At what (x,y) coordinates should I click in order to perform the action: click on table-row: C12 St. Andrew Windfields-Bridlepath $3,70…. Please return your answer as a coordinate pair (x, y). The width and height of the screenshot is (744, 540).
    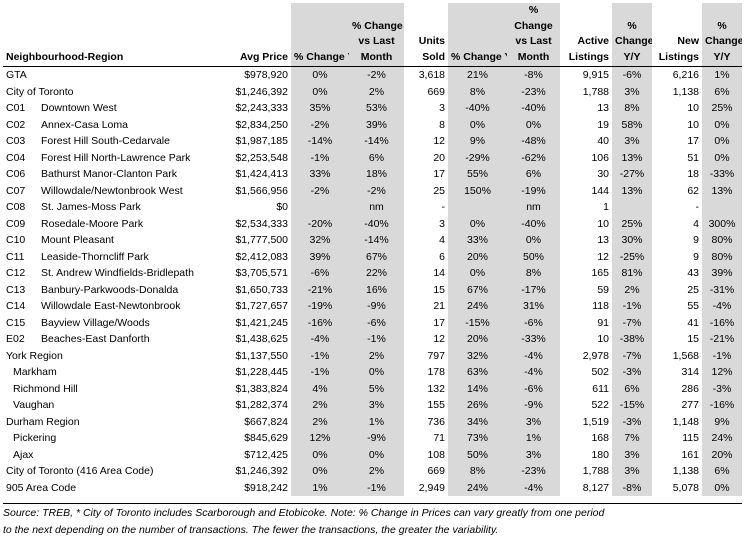
    Looking at the image, I should click on (372, 273).